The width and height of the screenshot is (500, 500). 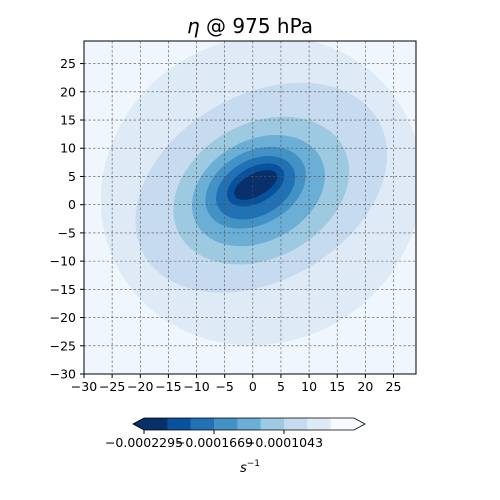 I want to click on colorbar: −0.0002295−0.0001669−0.0001043, so click(x=235, y=433).